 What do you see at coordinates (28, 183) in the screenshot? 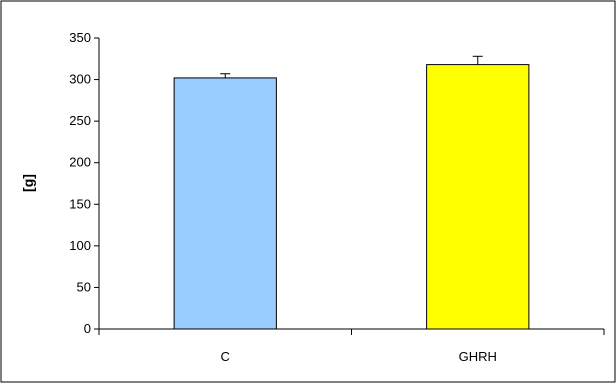
I see `y-axis-title: [g]` at bounding box center [28, 183].